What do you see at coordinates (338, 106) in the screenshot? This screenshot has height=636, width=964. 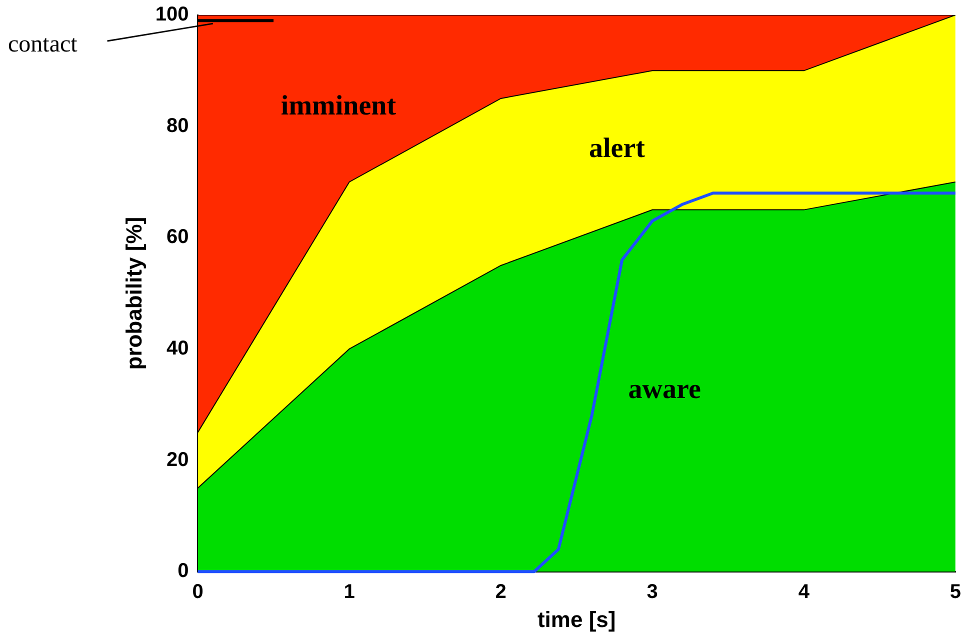 I see `series-label: imminent` at bounding box center [338, 106].